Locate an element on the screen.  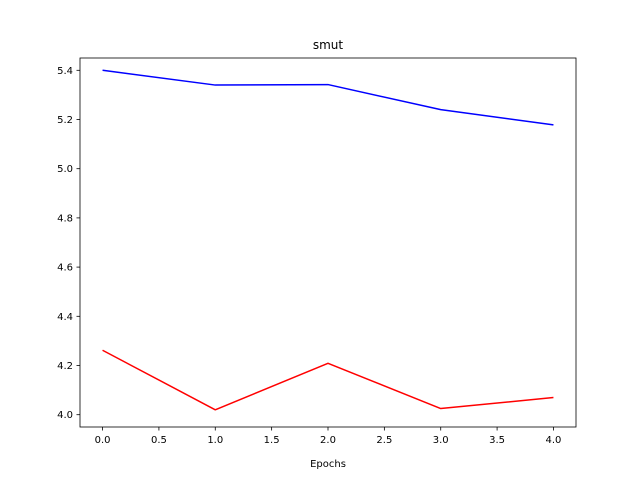
x-tick-label: 0.5 is located at coordinates (159, 440).